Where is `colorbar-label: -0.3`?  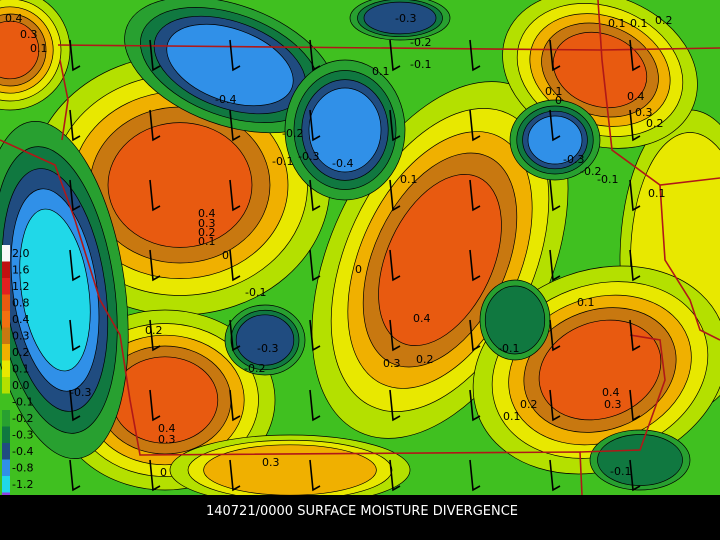 colorbar-label: -0.3 is located at coordinates (22, 435).